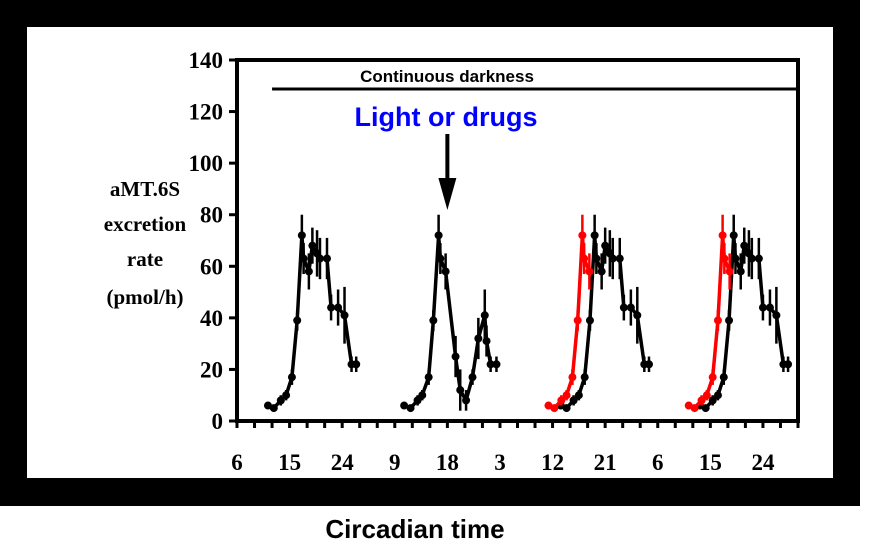 The width and height of the screenshot is (881, 553). Describe the element at coordinates (395, 462) in the screenshot. I see `x-tick-label: 9` at that location.